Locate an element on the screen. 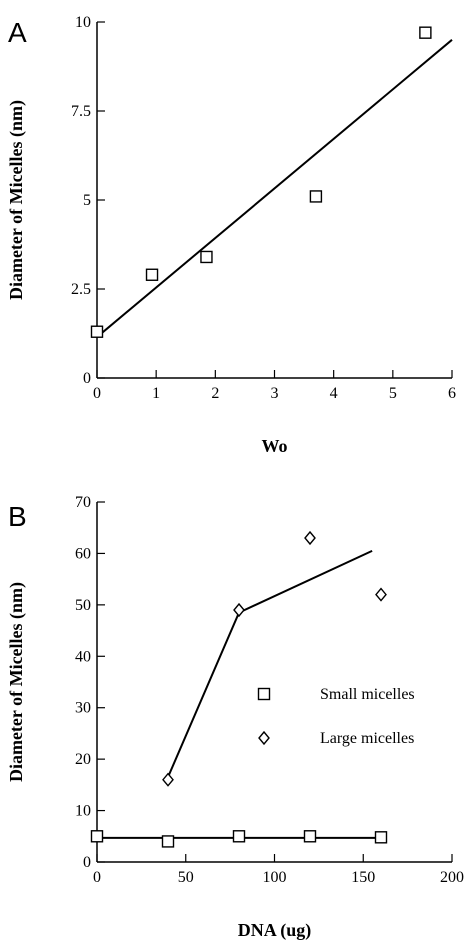  legend-label: Large micelles is located at coordinates (367, 738).